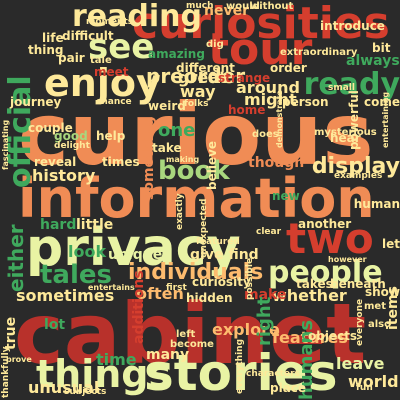  What do you see at coordinates (72, 146) in the screenshot?
I see `cloud-word-delight: delight` at bounding box center [72, 146].